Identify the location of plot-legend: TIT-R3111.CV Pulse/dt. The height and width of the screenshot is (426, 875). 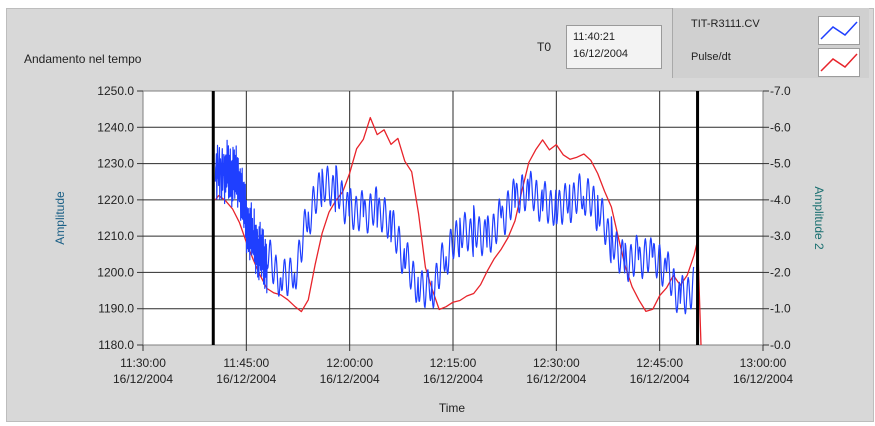
(770, 43).